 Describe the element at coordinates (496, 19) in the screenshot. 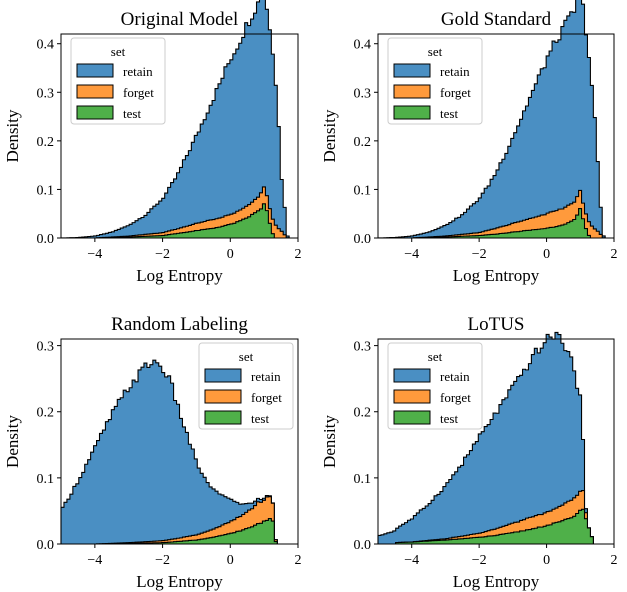

I see `chart-title: Gold Standard` at that location.